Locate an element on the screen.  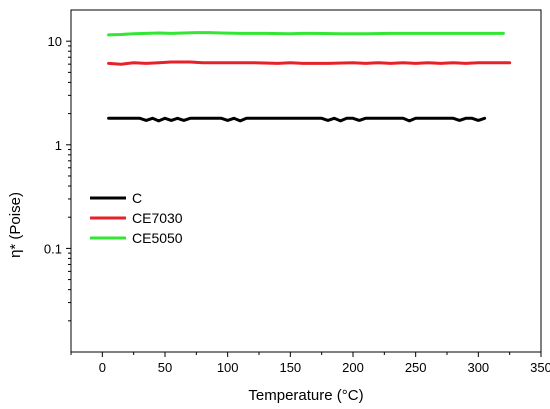
legend-label-ce5050: CE5050 is located at coordinates (157, 238).